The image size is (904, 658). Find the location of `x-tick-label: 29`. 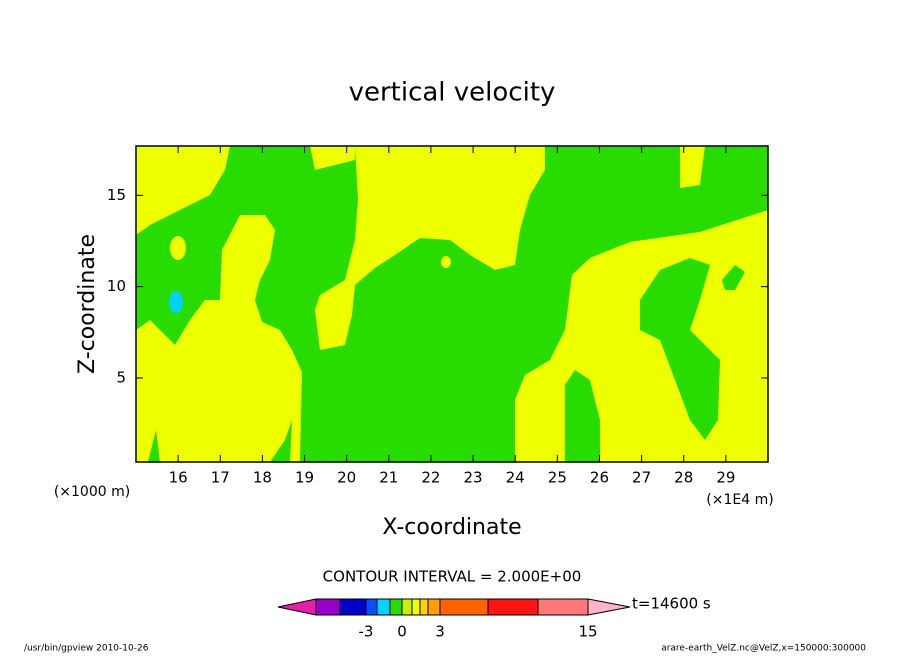

x-tick-label: 29 is located at coordinates (725, 478).